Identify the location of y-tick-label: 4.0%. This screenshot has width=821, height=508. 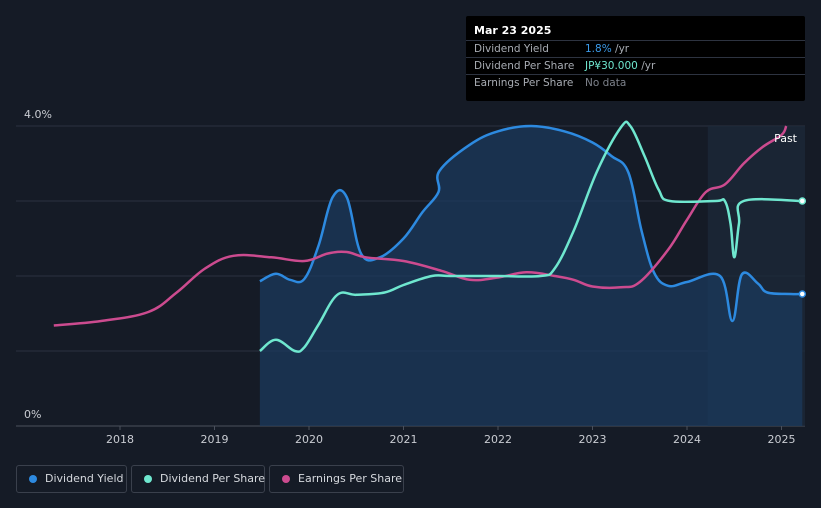
(38, 114).